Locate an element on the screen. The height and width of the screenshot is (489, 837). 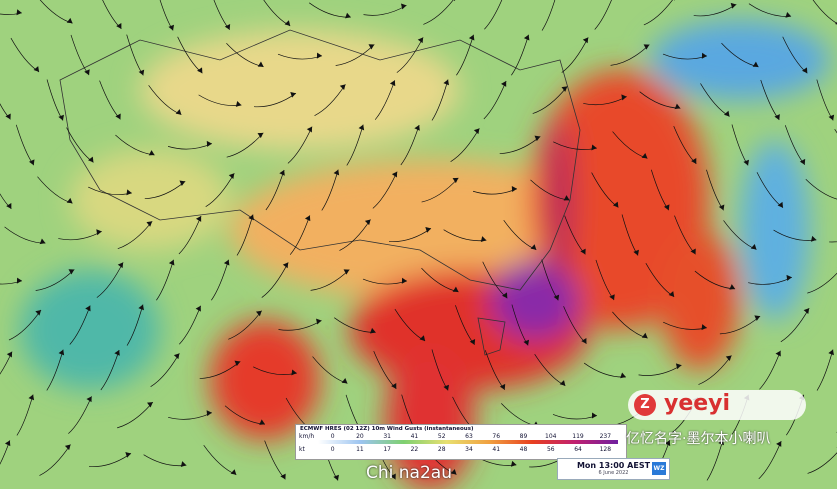
legend-colorbar is located at coordinates (468, 442).